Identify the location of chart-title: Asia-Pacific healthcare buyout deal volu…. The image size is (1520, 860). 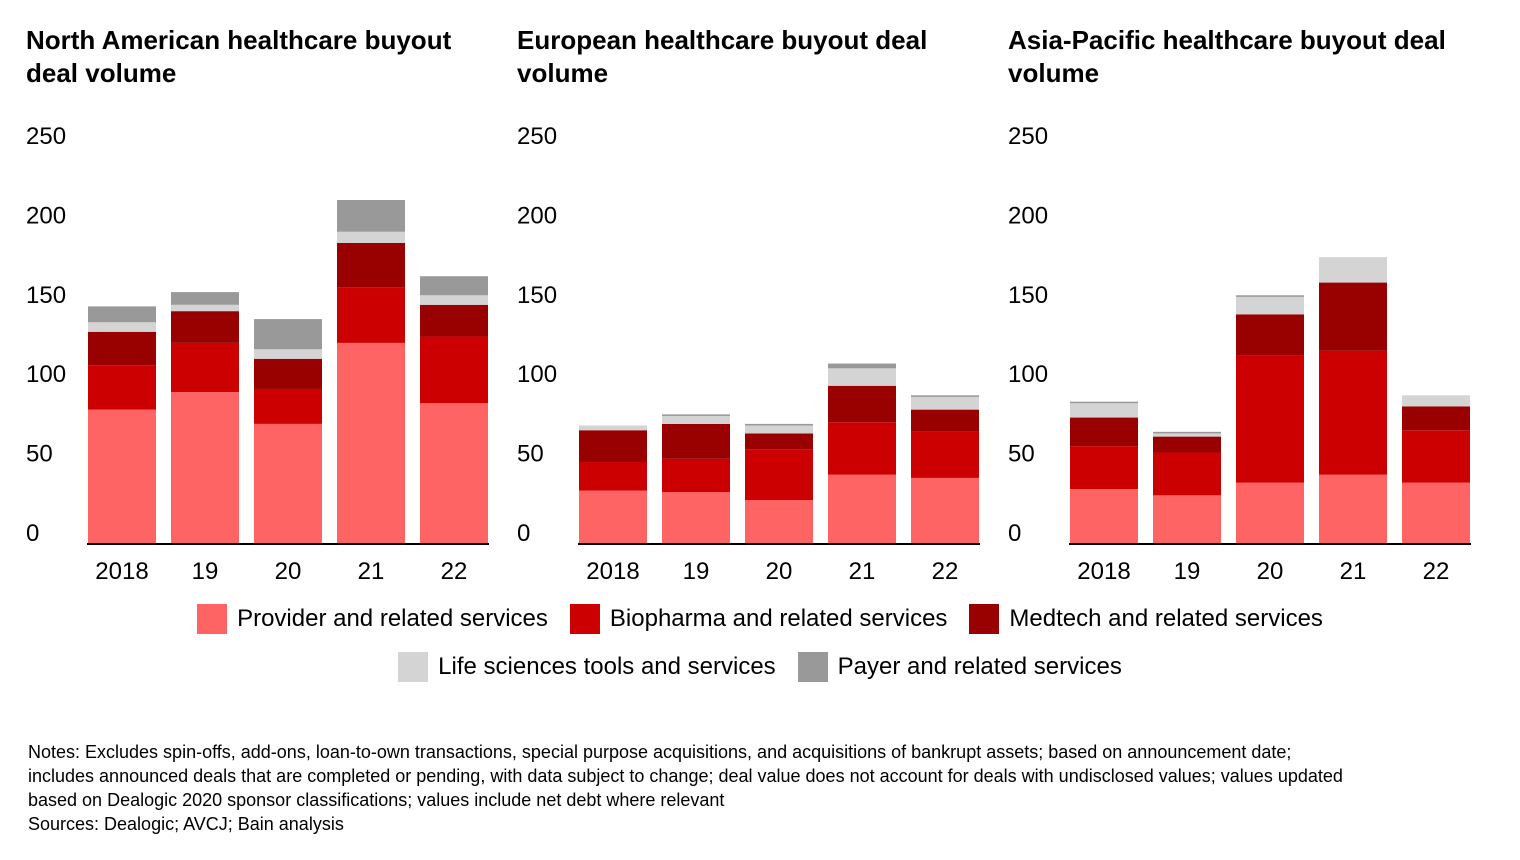
(1227, 56).